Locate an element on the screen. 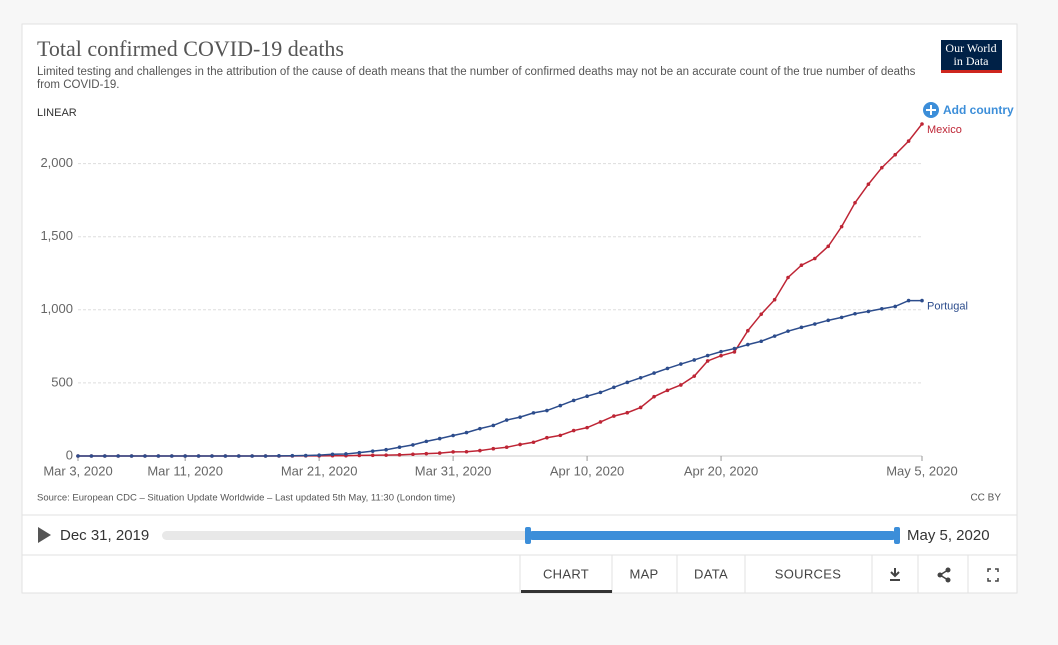  tab: MAP is located at coordinates (643, 573).